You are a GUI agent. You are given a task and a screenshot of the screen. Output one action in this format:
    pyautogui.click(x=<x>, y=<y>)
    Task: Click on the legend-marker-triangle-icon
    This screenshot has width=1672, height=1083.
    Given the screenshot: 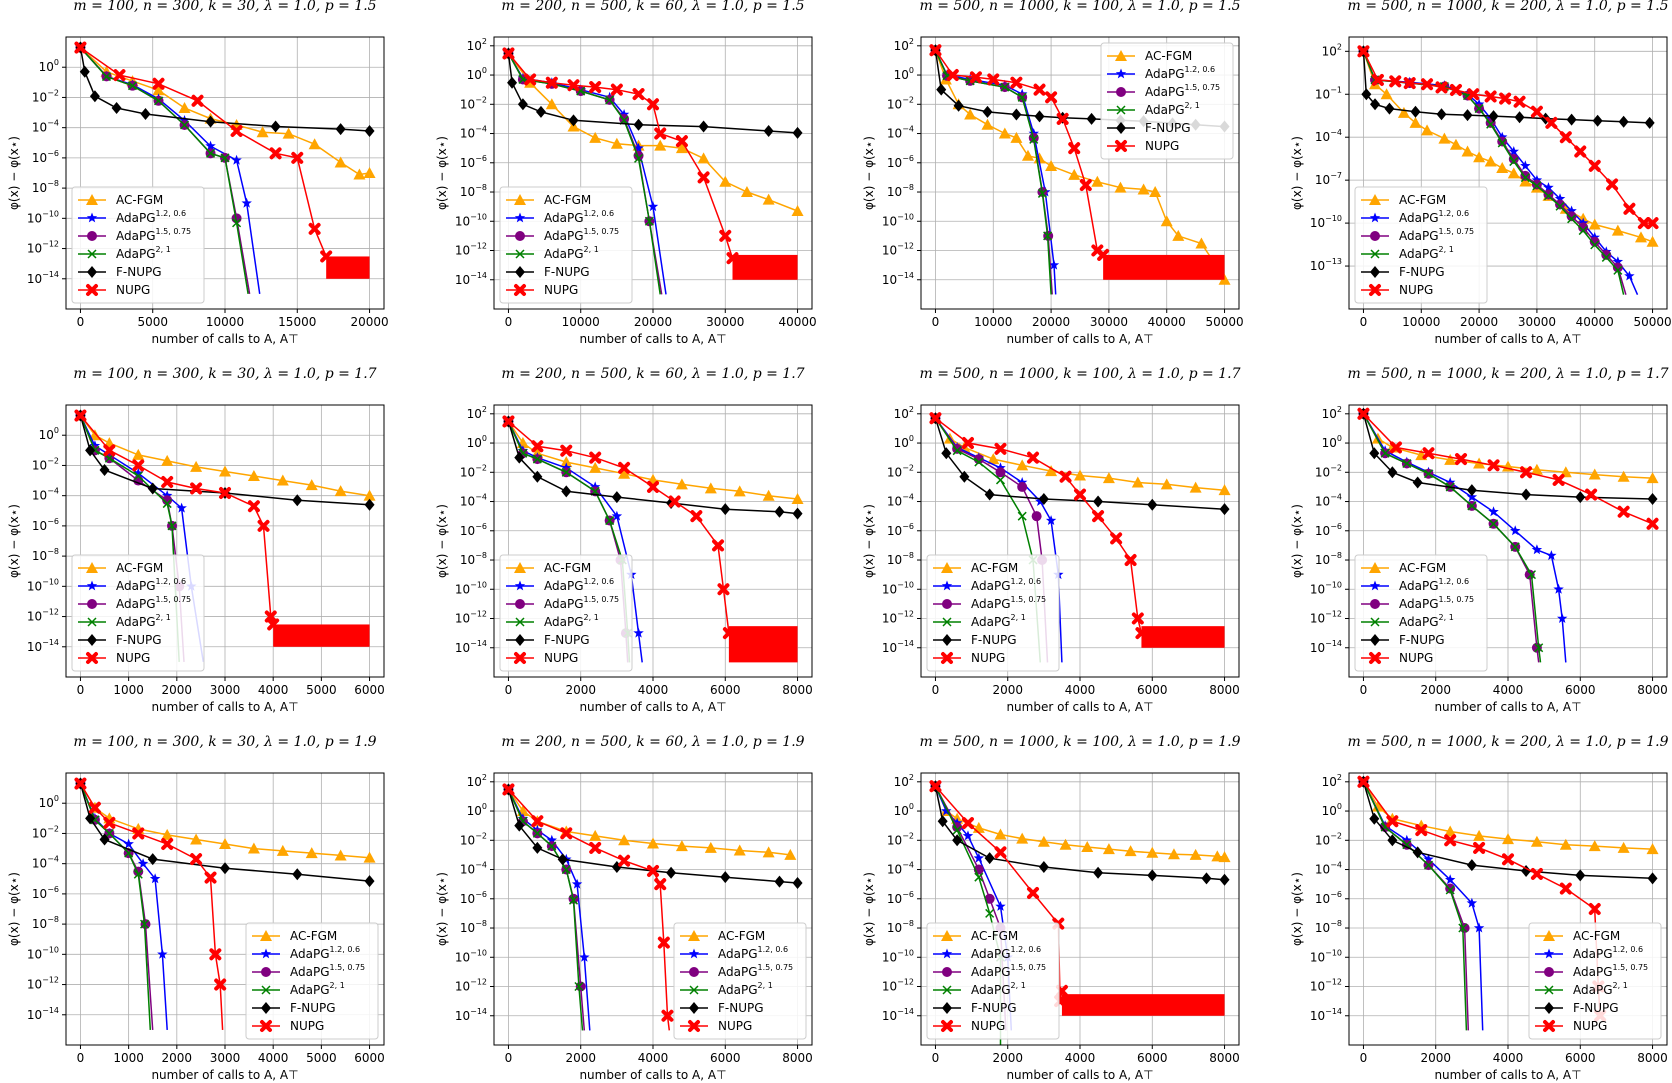 What is the action you would take?
    pyautogui.click(x=1121, y=55)
    